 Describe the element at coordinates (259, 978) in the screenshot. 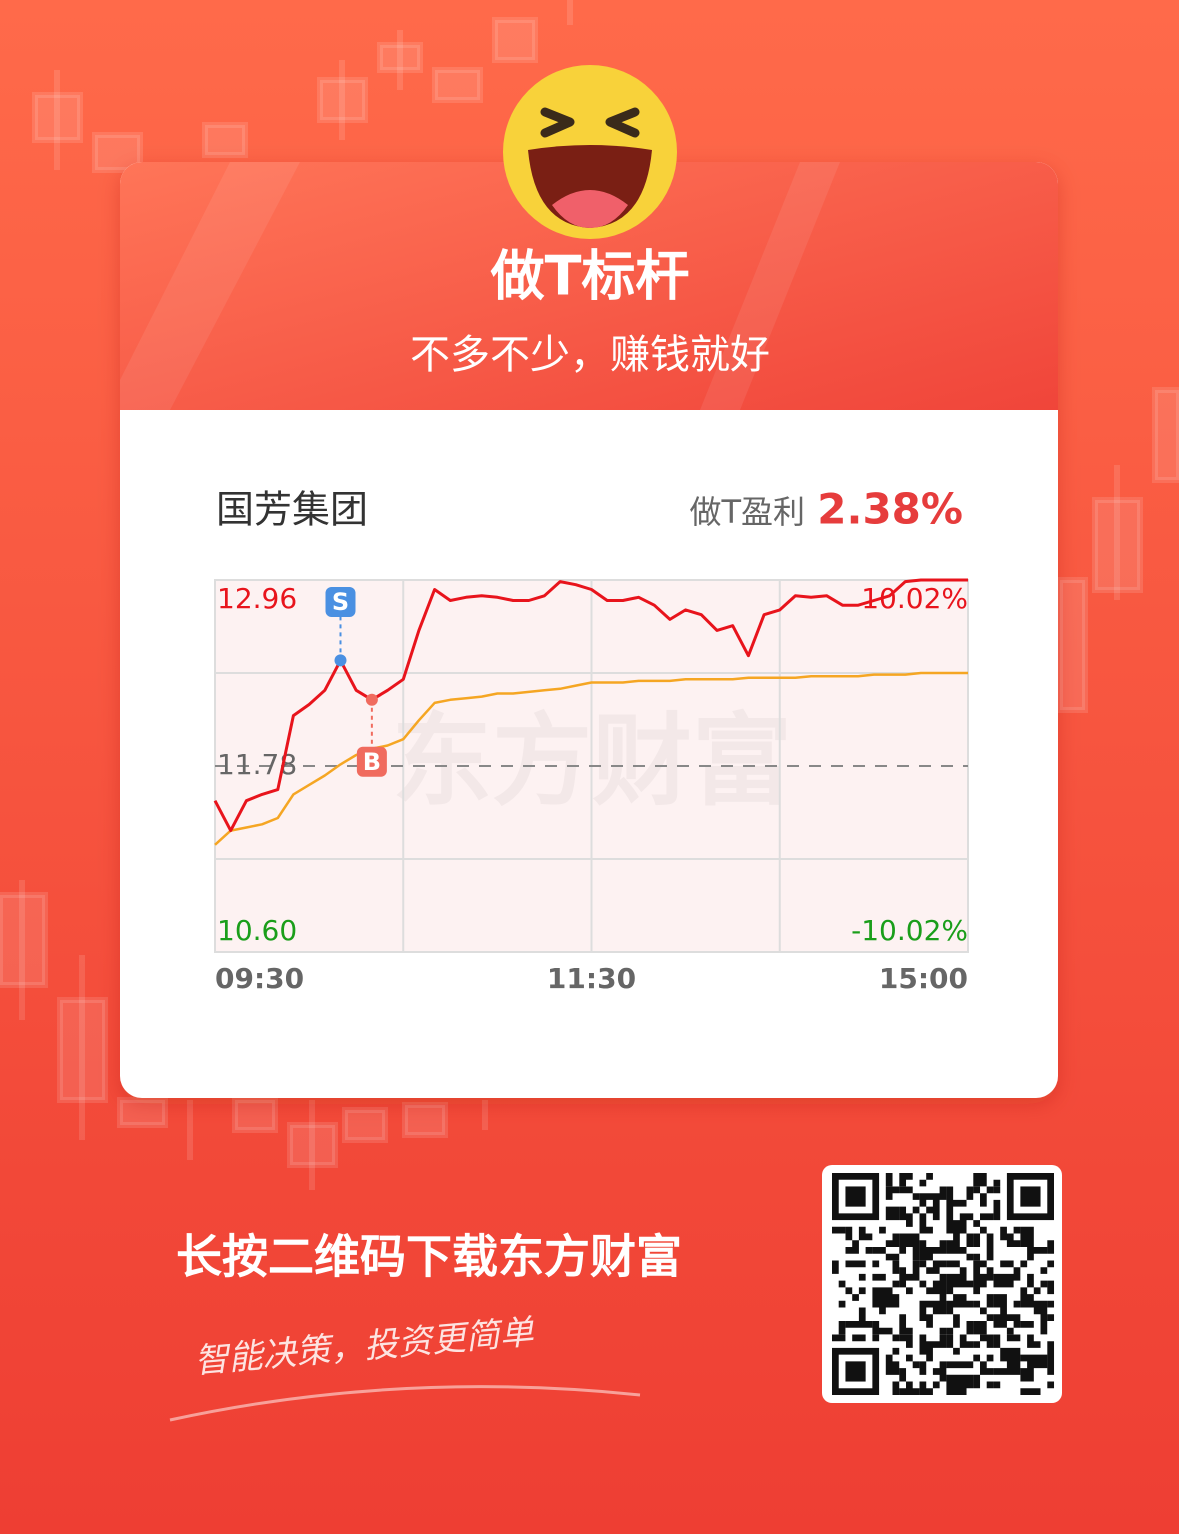

I see `x-tick-label: 09:30` at that location.